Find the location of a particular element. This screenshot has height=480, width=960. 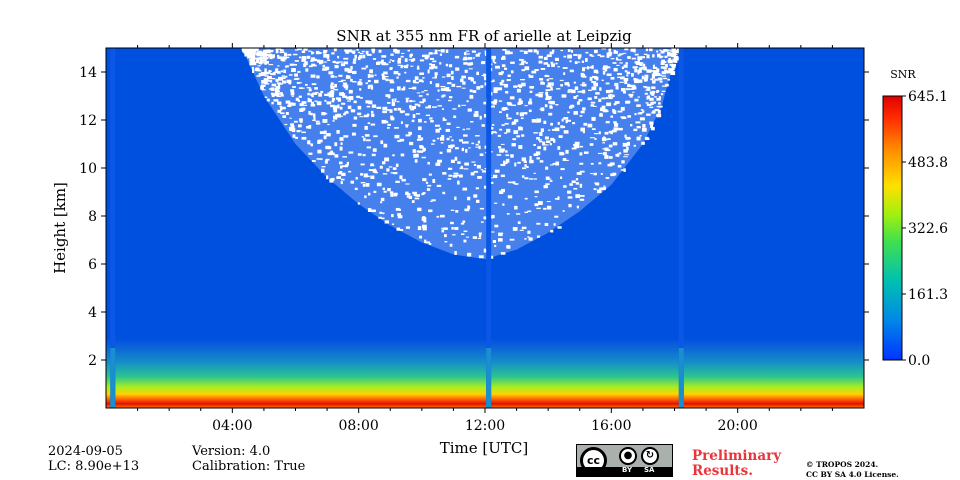

y-tick-label: 8 is located at coordinates (92, 217).